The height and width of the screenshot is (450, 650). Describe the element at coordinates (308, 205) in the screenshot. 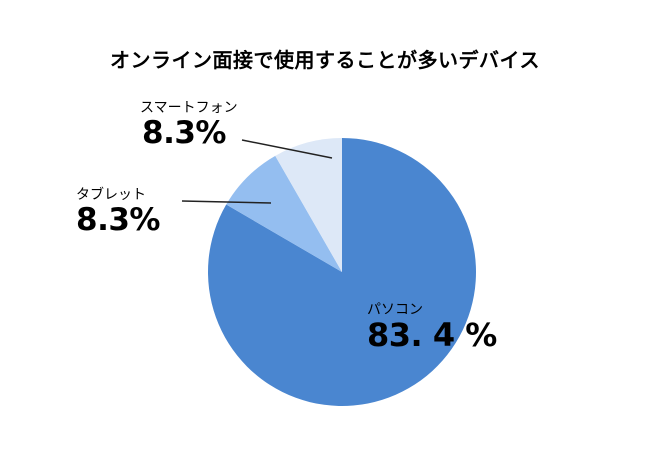

I see `pie-slice-smartphone` at that location.